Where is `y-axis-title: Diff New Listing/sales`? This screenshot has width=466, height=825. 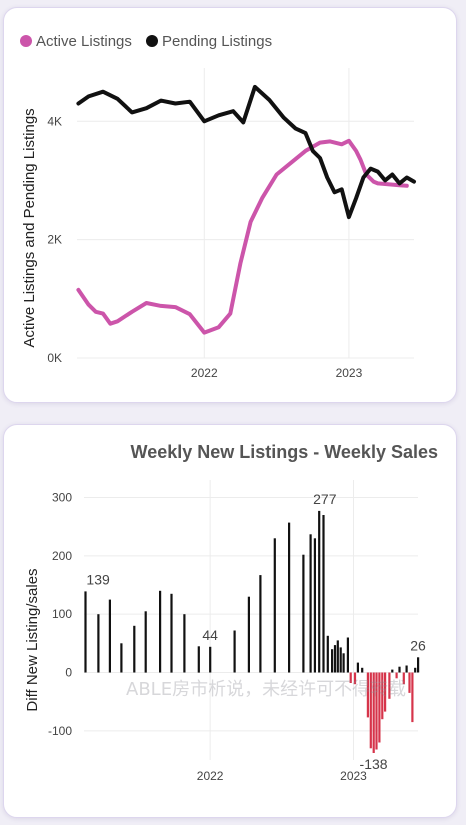 y-axis-title: Diff New Listing/sales is located at coordinates (32, 639).